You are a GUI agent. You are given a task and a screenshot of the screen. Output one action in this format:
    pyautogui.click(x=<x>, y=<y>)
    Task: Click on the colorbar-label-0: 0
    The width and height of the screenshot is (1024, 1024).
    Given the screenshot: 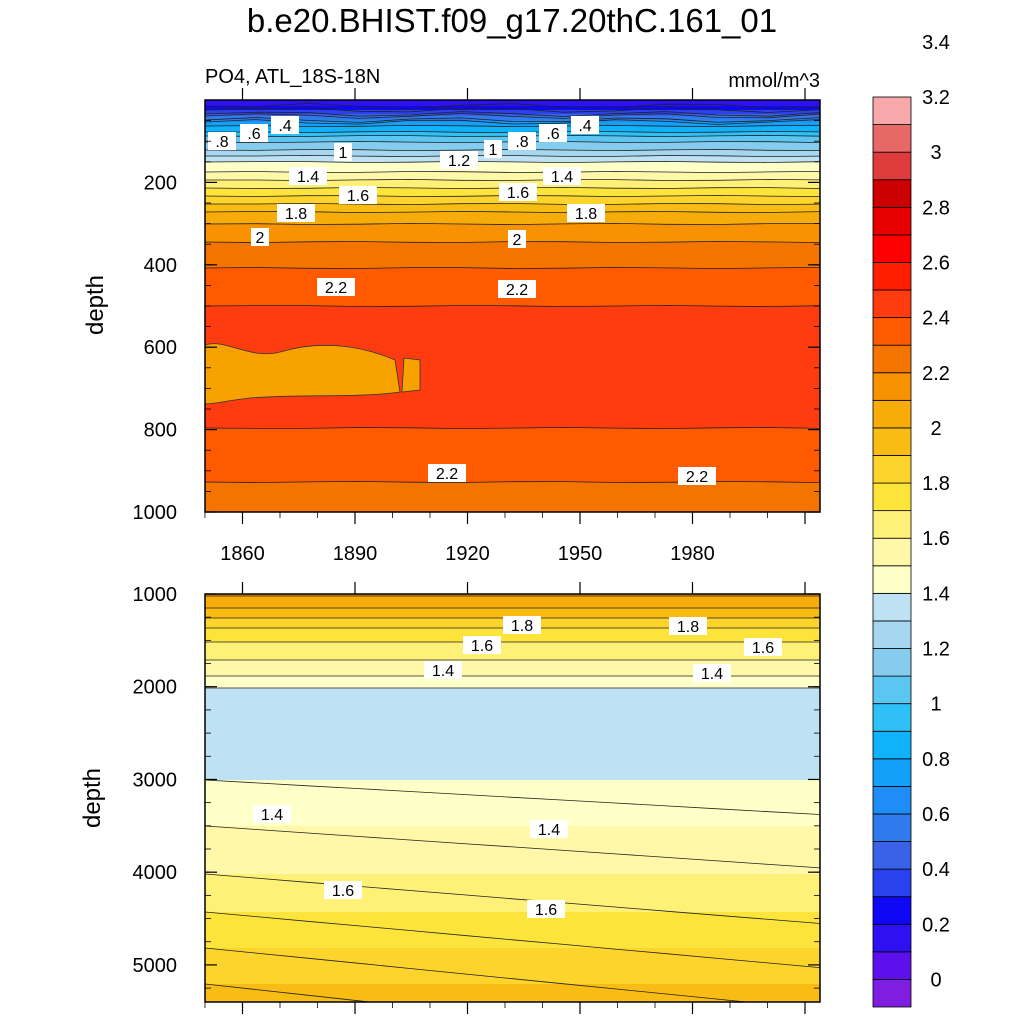 What is the action you would take?
    pyautogui.click(x=935, y=980)
    